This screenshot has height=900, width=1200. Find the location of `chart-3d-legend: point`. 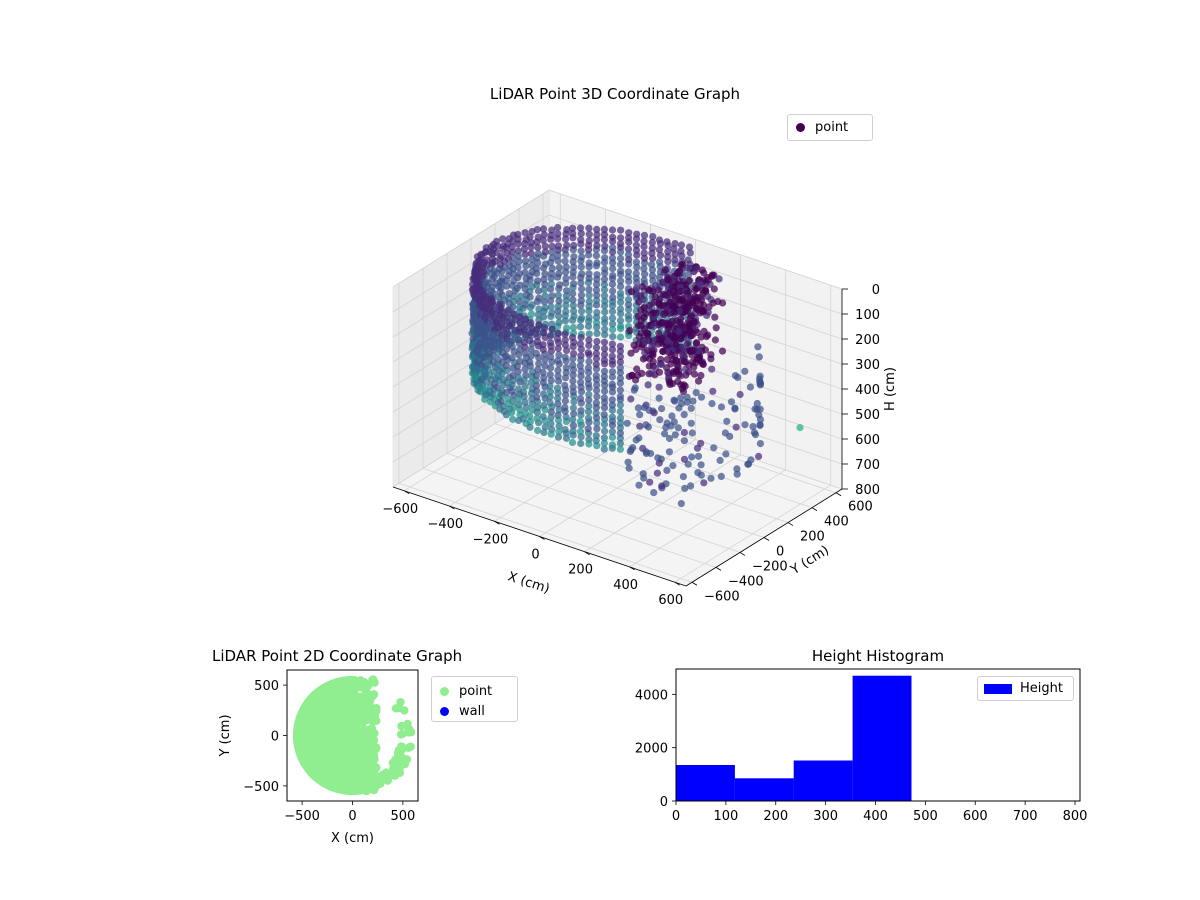

chart-3d-legend: point is located at coordinates (830, 127).